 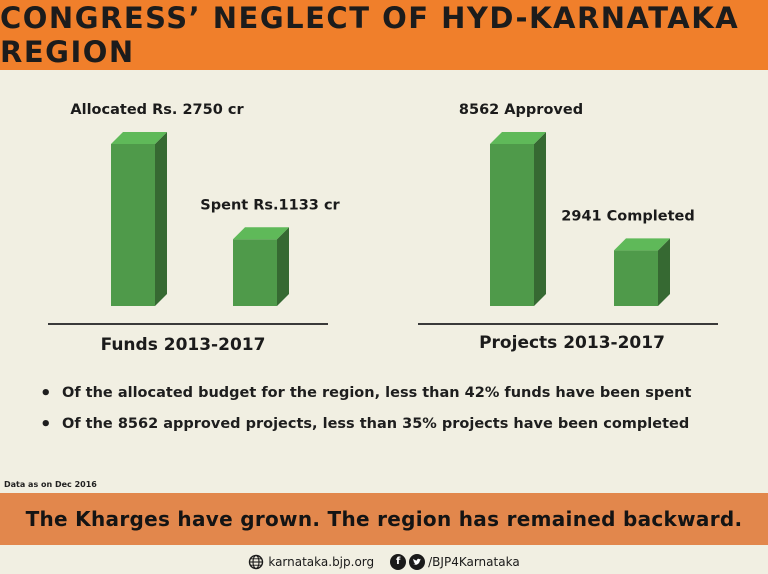 What do you see at coordinates (627, 216) in the screenshot?
I see `projects-data-label-completed: 2941 Completed` at bounding box center [627, 216].